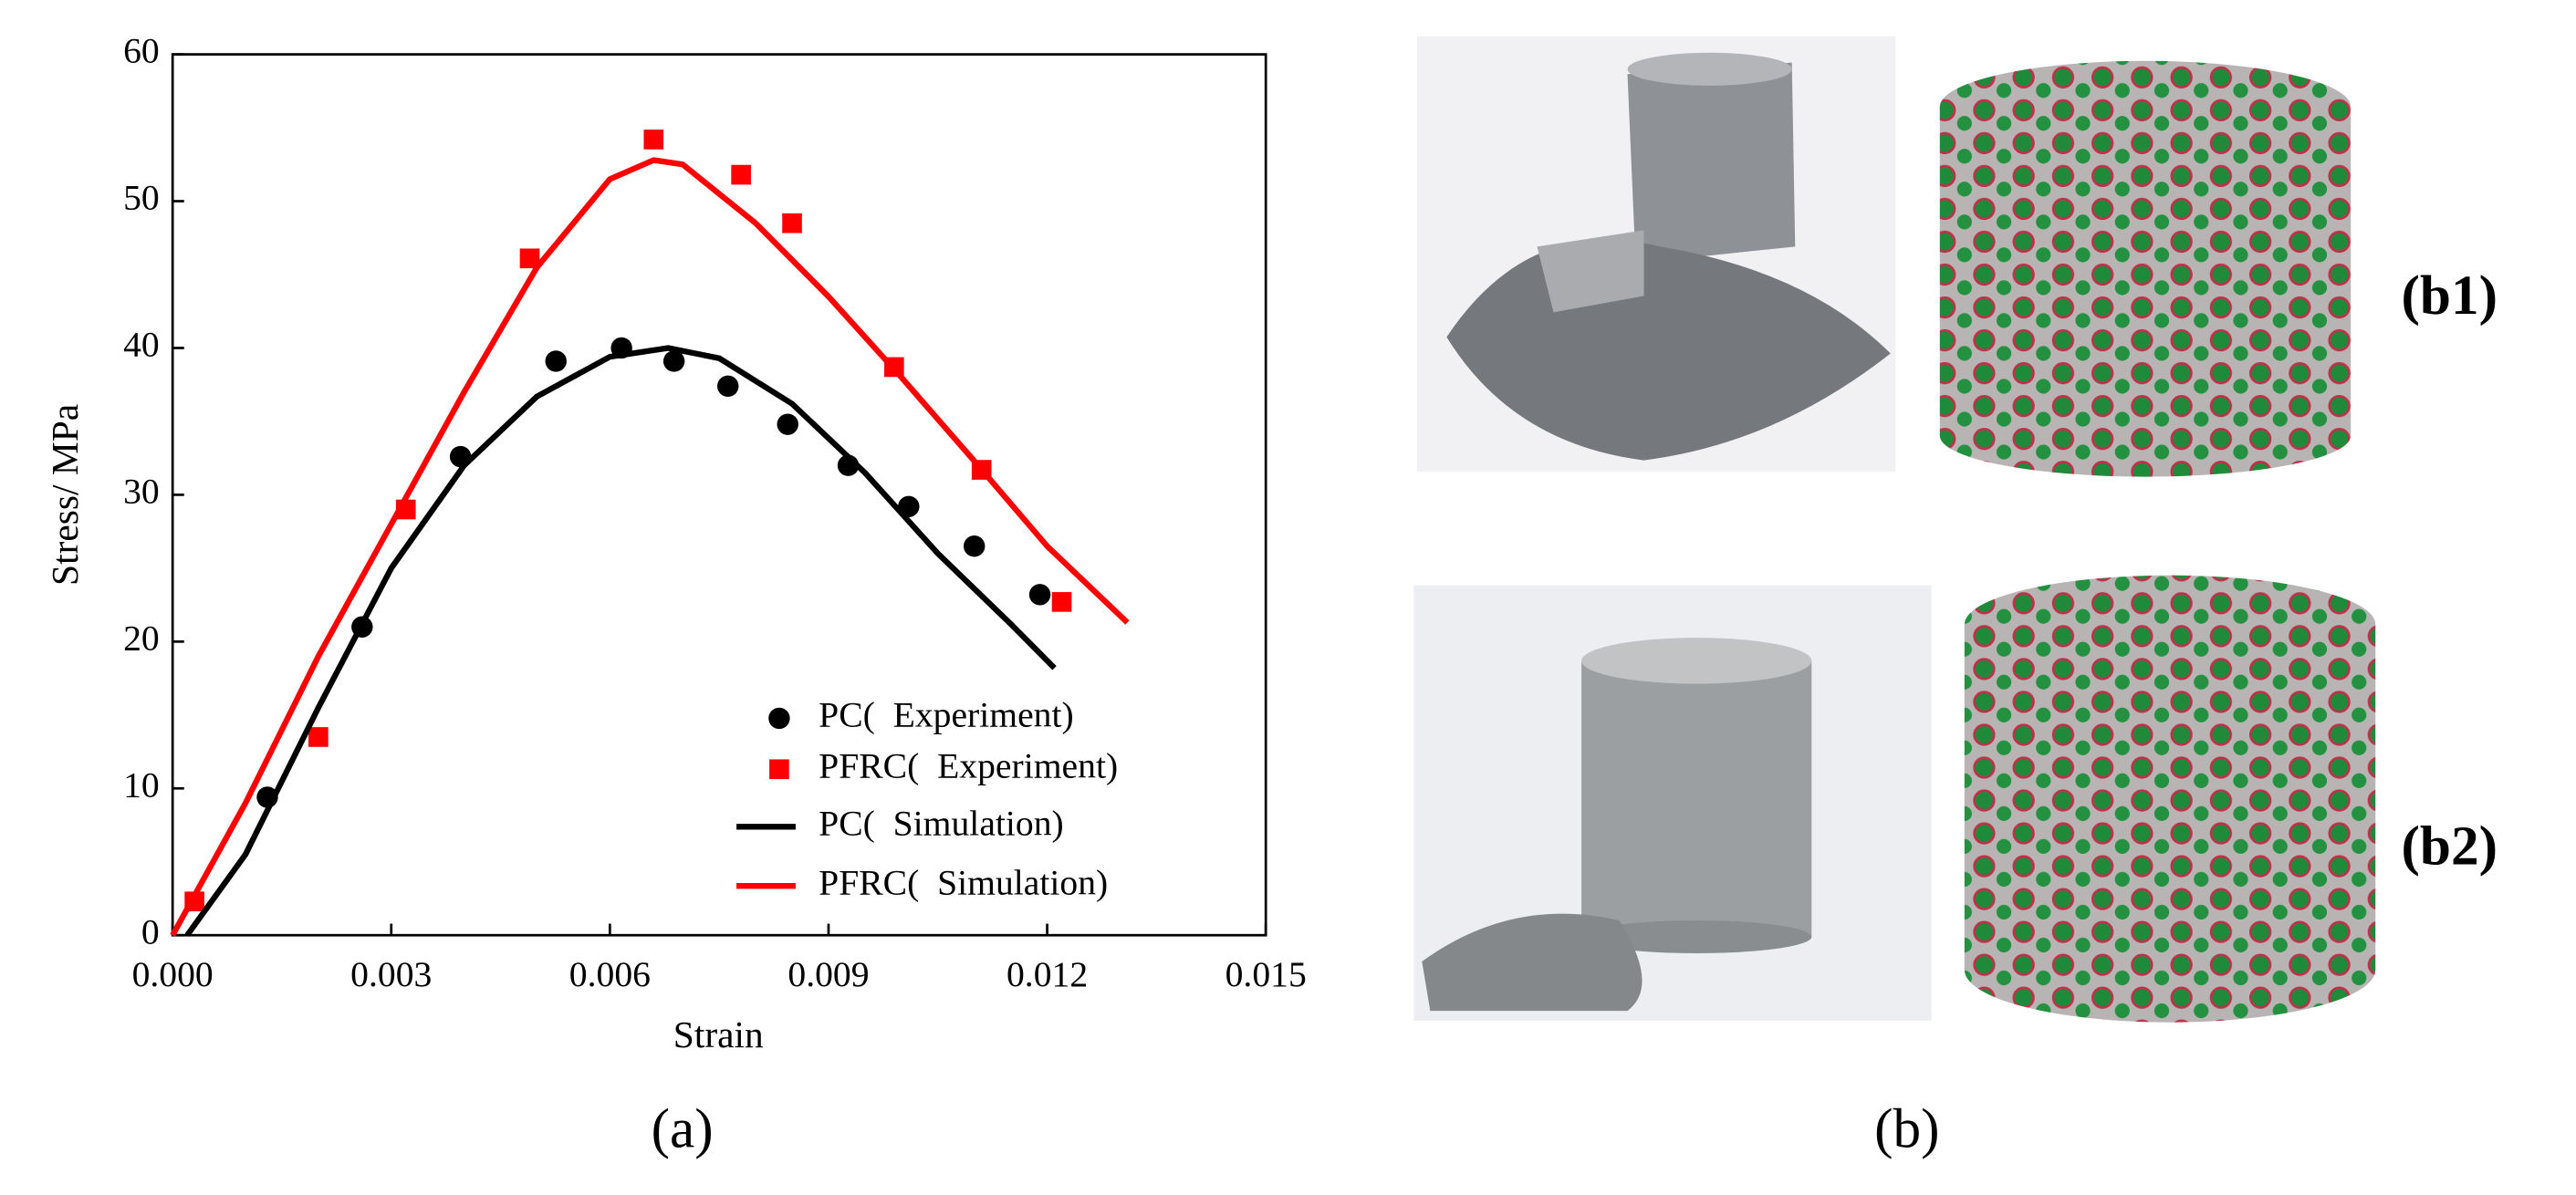 This screenshot has width=2576, height=1195. I want to click on y-tick-label: 60, so click(141, 51).